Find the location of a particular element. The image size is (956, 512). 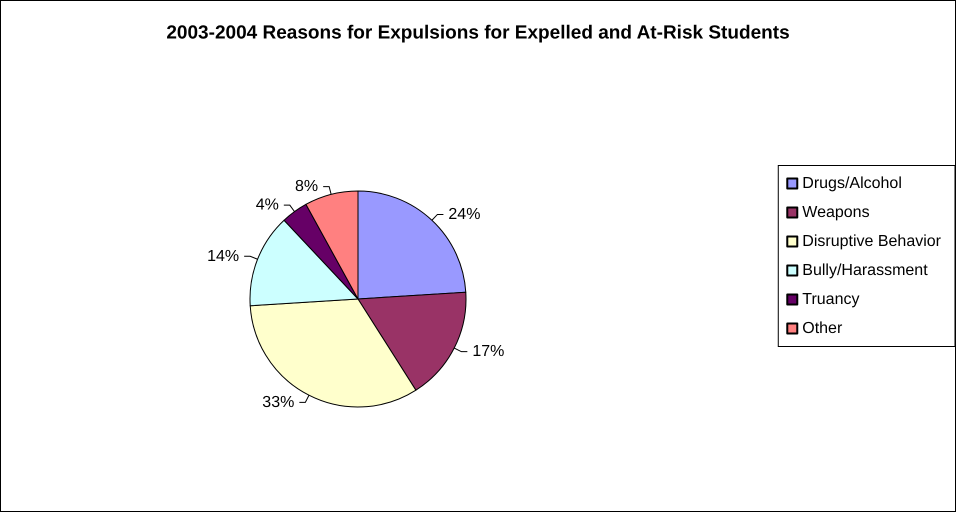

data-label: 24% is located at coordinates (464, 214).